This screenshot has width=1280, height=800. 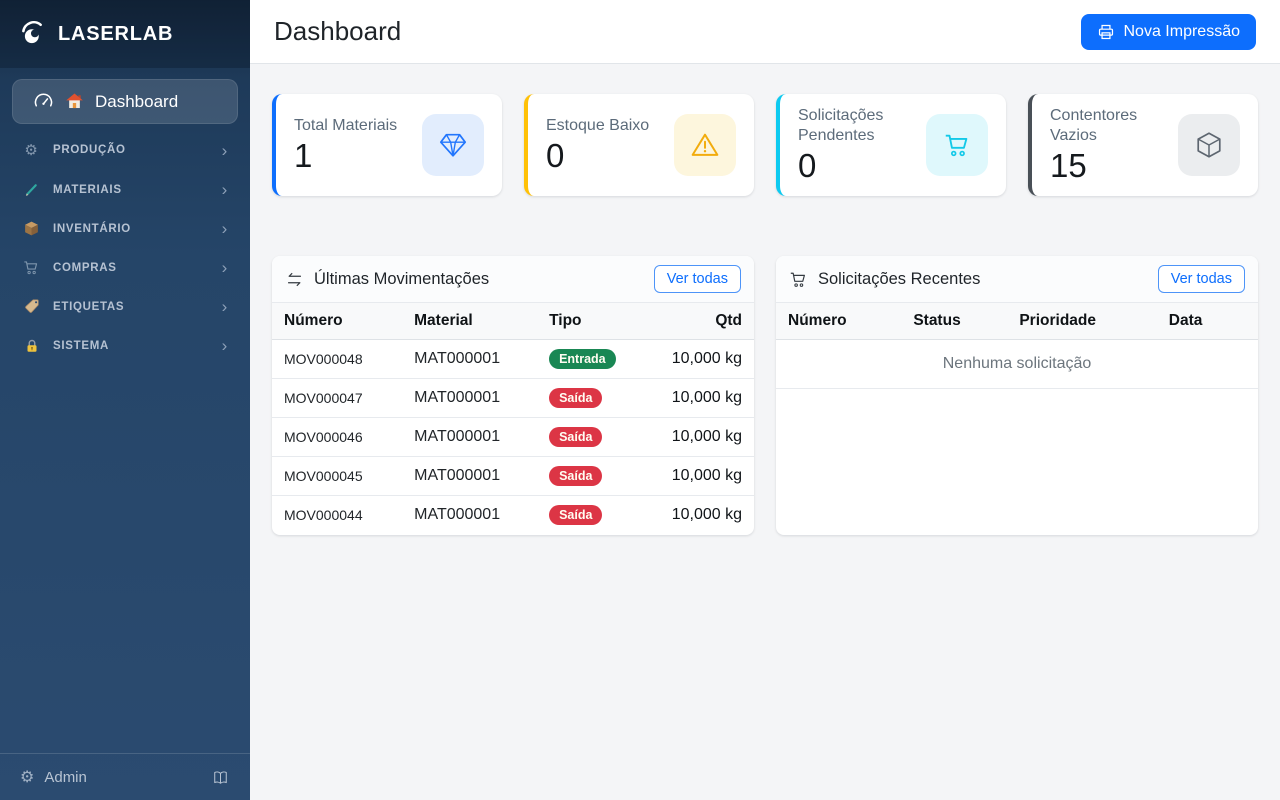 I want to click on empty-state-message: Nenhuma solicitação, so click(x=1017, y=364).